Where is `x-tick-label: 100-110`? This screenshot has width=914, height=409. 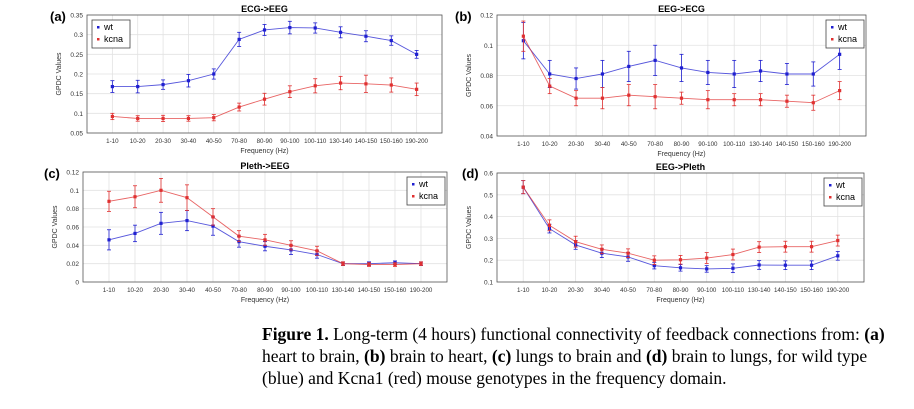
x-tick-label: 100-110 is located at coordinates (734, 144).